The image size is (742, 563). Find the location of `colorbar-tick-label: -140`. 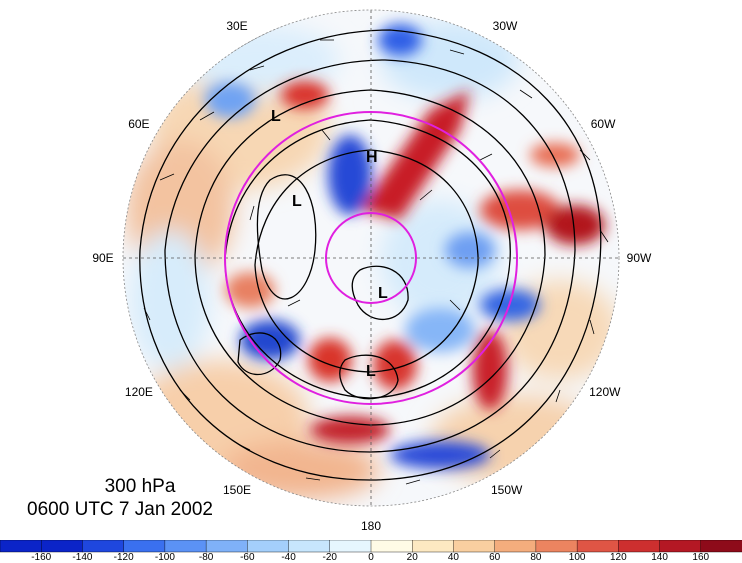

colorbar-tick-label: -140 is located at coordinates (82, 557).